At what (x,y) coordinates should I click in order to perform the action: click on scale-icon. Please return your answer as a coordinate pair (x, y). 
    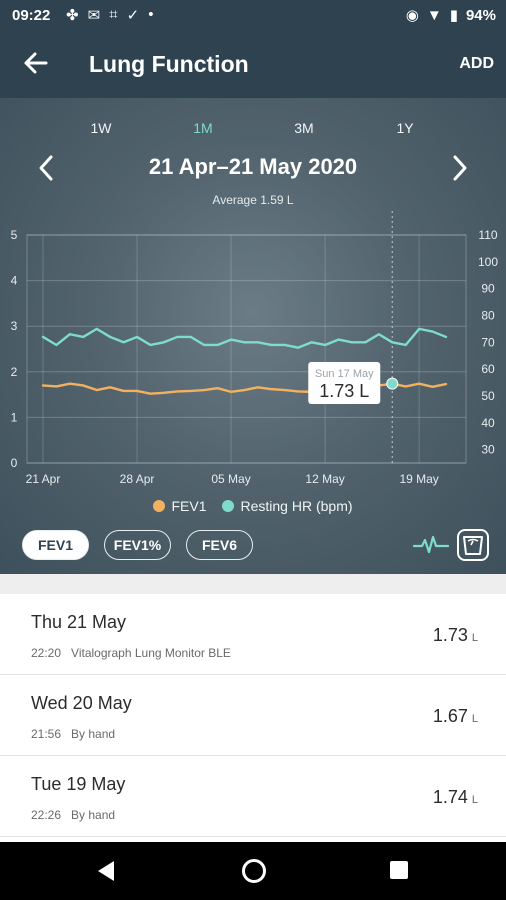
    Looking at the image, I should click on (473, 545).